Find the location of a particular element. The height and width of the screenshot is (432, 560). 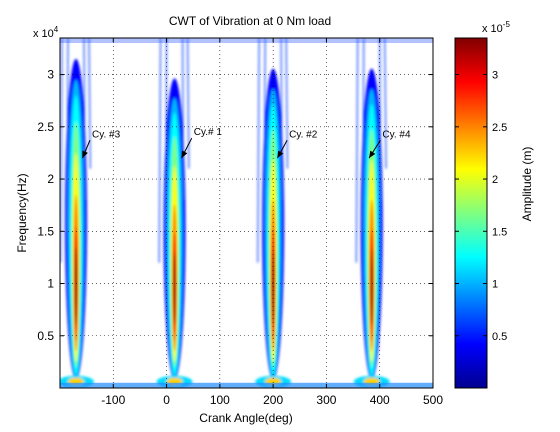

y-tick-label: 3 is located at coordinates (50, 75).